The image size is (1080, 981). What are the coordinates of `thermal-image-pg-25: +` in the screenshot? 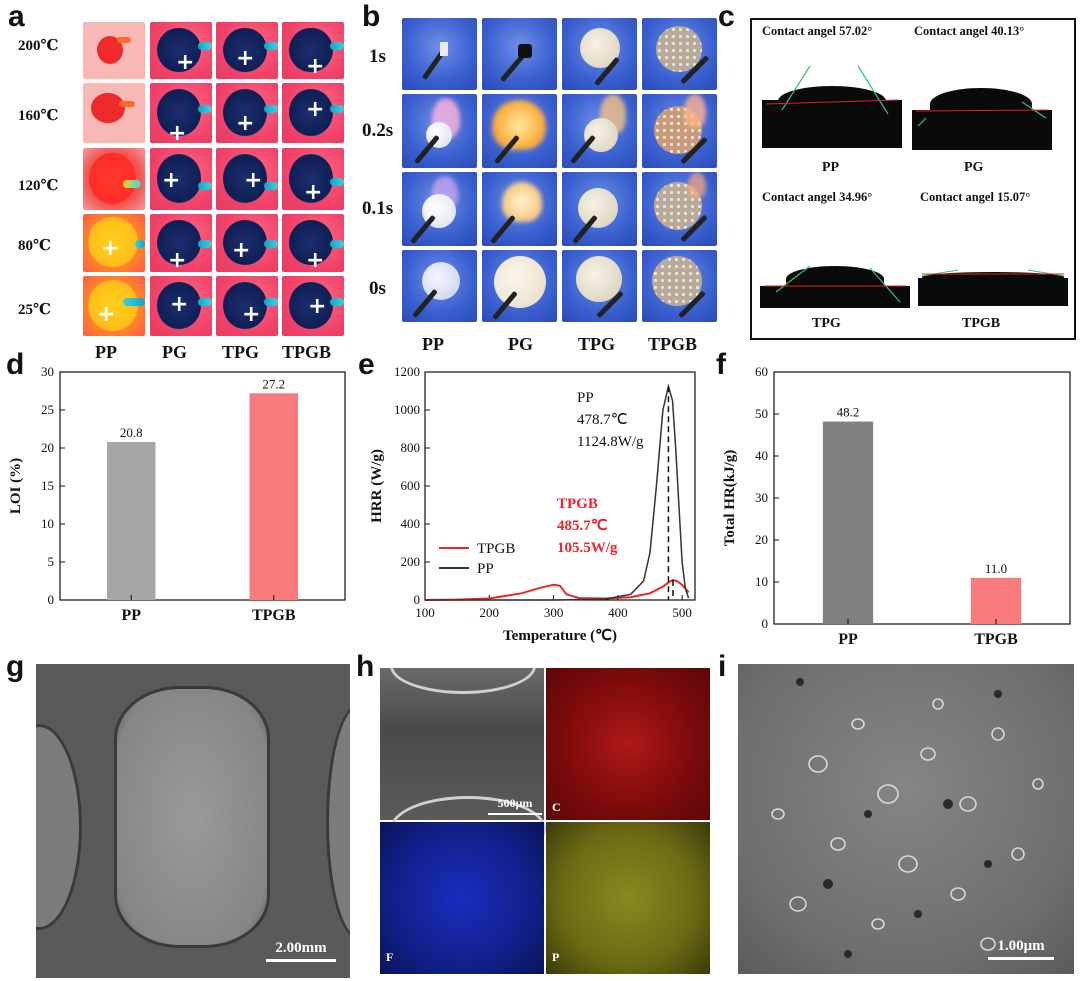 It's located at (181, 306).